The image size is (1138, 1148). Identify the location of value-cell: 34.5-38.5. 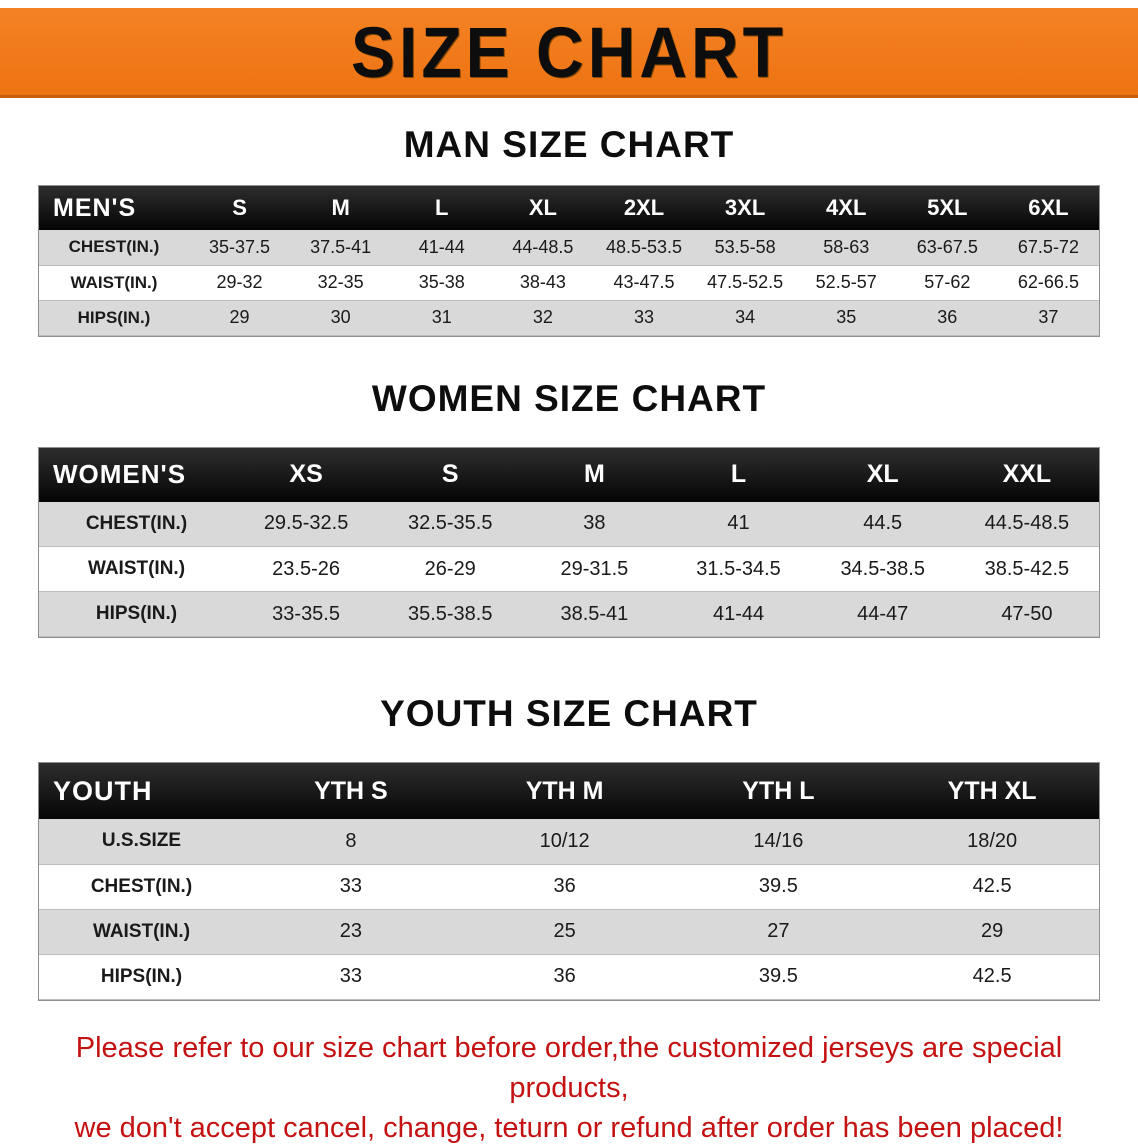
(882, 569).